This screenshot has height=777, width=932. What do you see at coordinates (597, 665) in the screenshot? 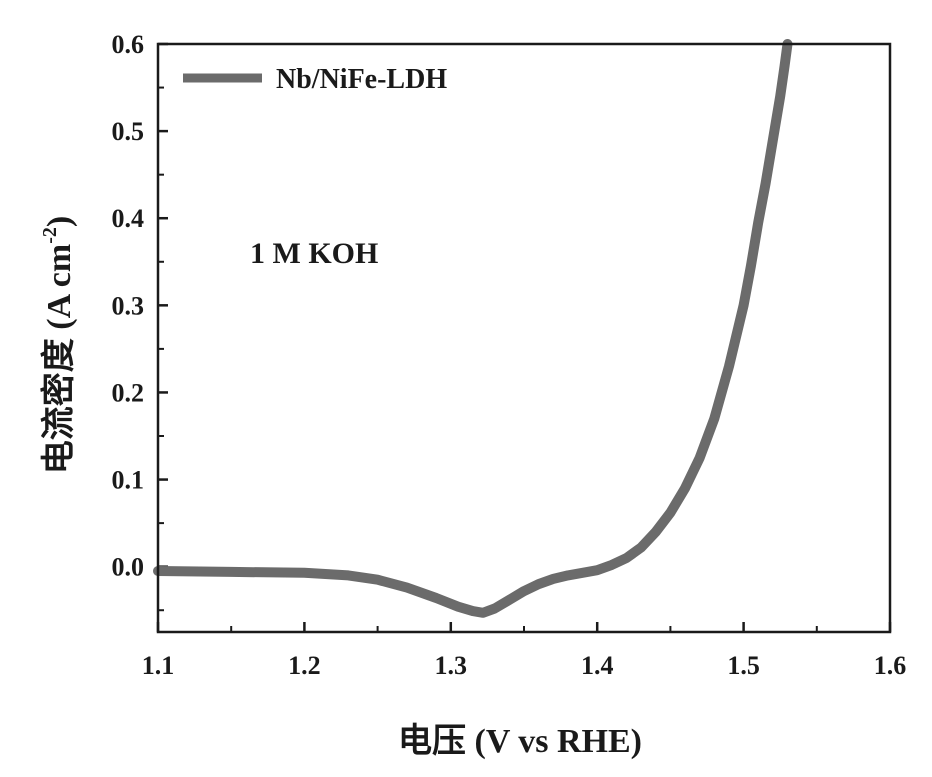
I see `x-tick-label-3: 1.4` at bounding box center [597, 665].